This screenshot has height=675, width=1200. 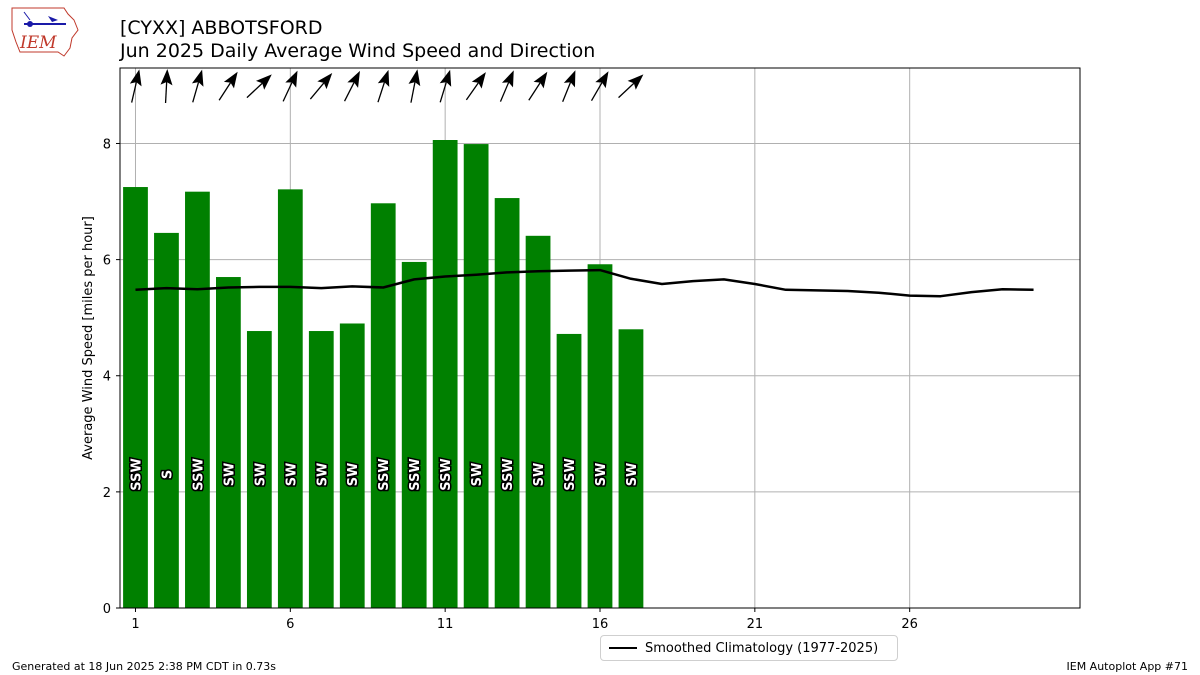 I want to click on climatology-line, so click(x=584, y=283).